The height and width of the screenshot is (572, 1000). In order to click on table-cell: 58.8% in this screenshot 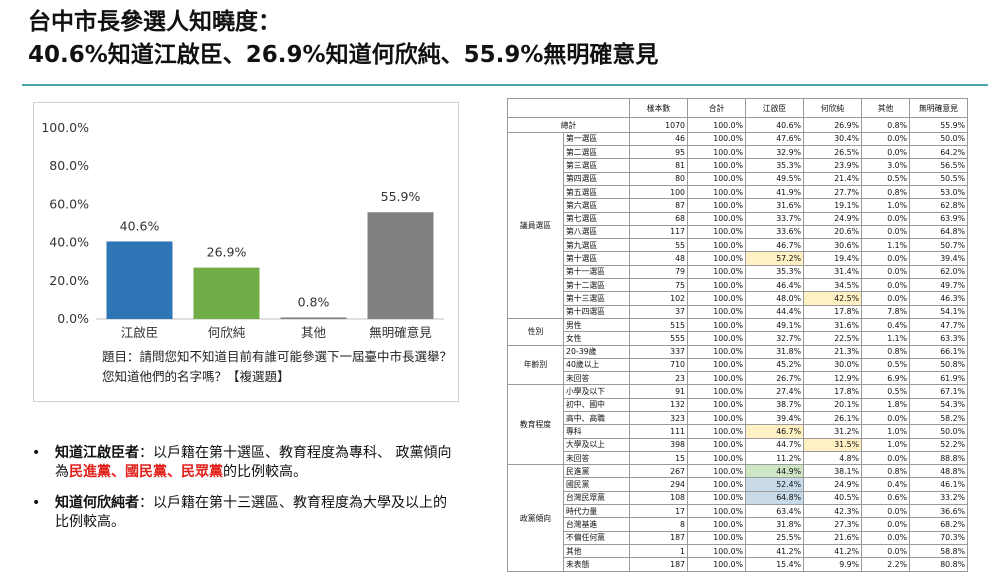, I will do `click(938, 551)`.